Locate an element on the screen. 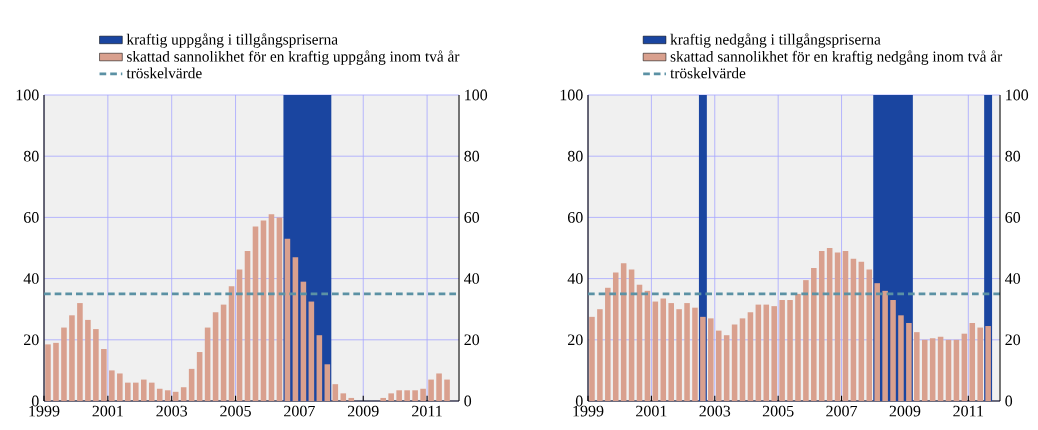 Image resolution: width=1038 pixels, height=430 pixels. y-tick-label: 20 is located at coordinates (31, 340).